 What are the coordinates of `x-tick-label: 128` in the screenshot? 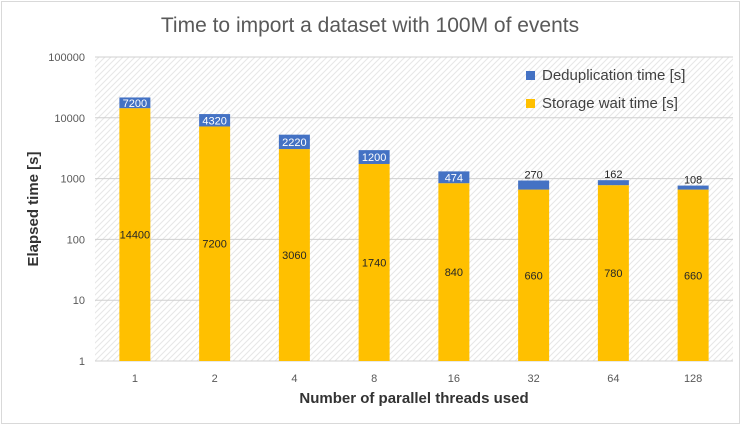 It's located at (693, 379).